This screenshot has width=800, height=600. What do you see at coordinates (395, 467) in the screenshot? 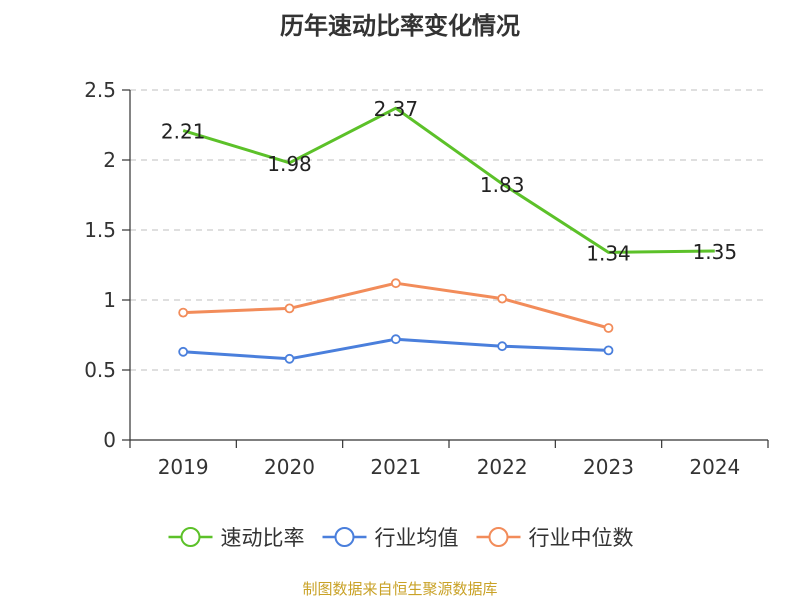
I see `x-tick-label: 2021` at bounding box center [395, 467].